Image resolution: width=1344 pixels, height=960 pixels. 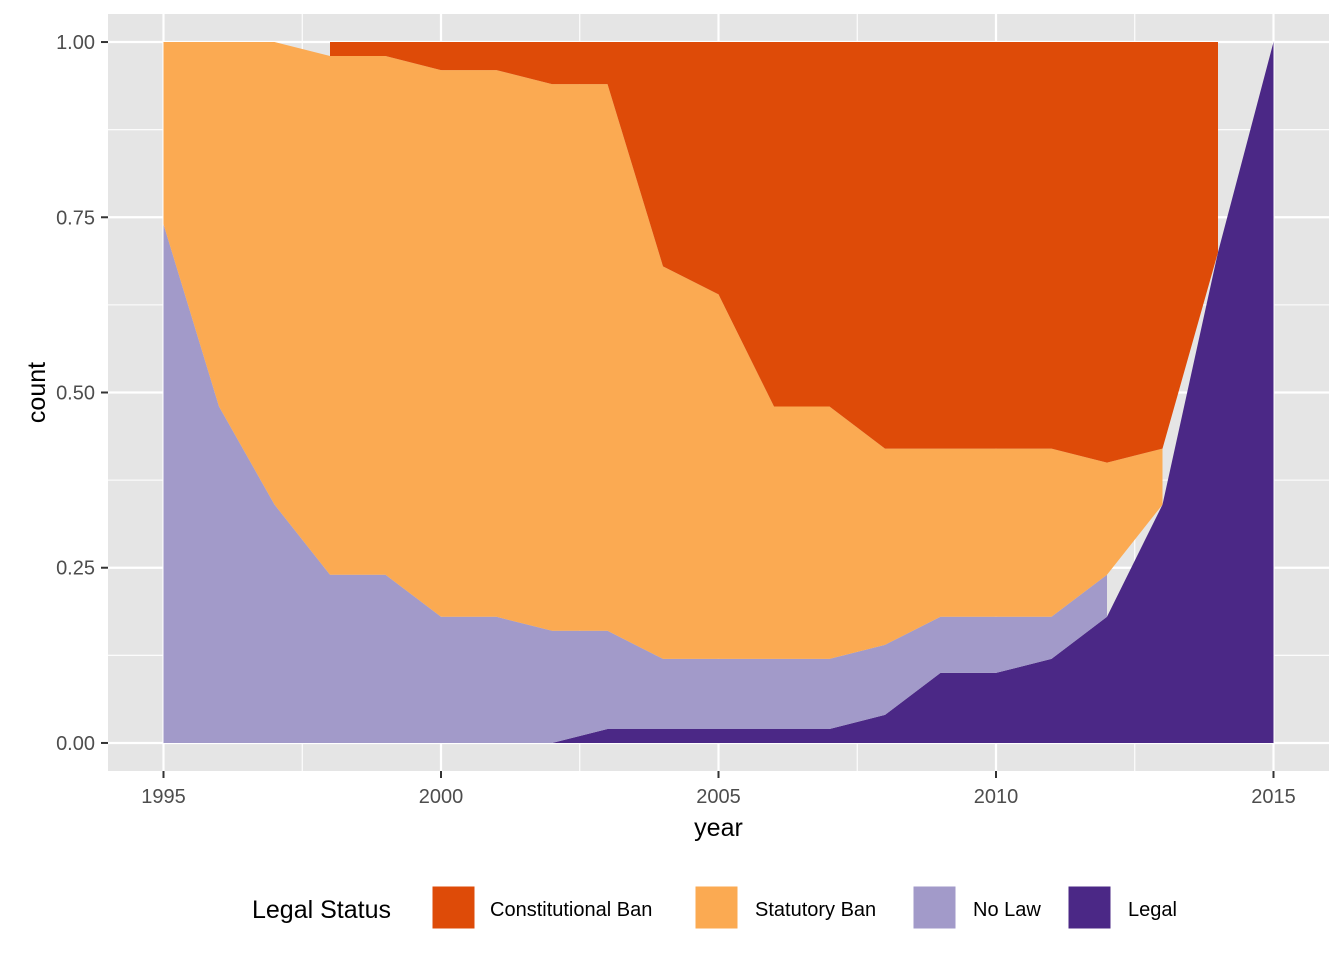 I want to click on y-tick-label: 0.25, so click(x=75, y=569).